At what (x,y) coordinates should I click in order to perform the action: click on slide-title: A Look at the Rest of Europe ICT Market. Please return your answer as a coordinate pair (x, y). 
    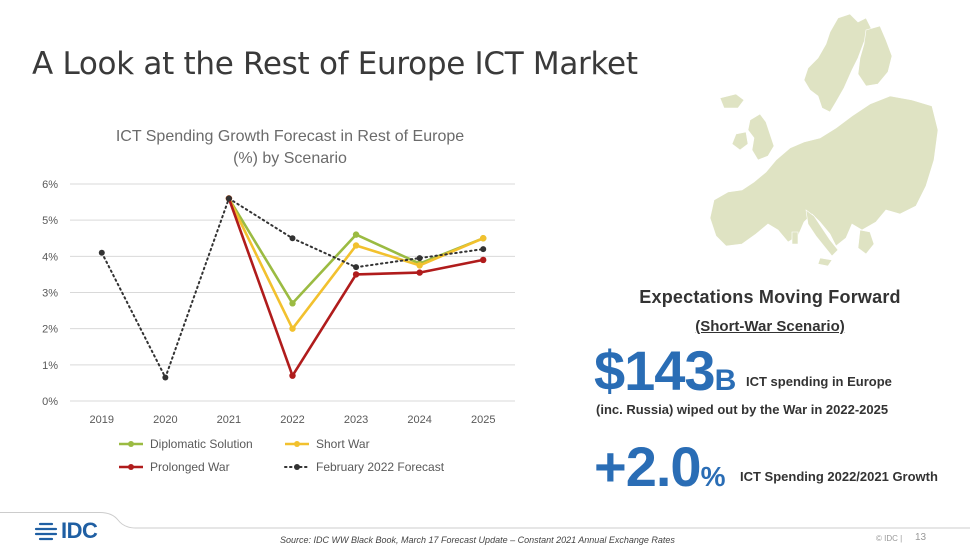
    Looking at the image, I should click on (335, 64).